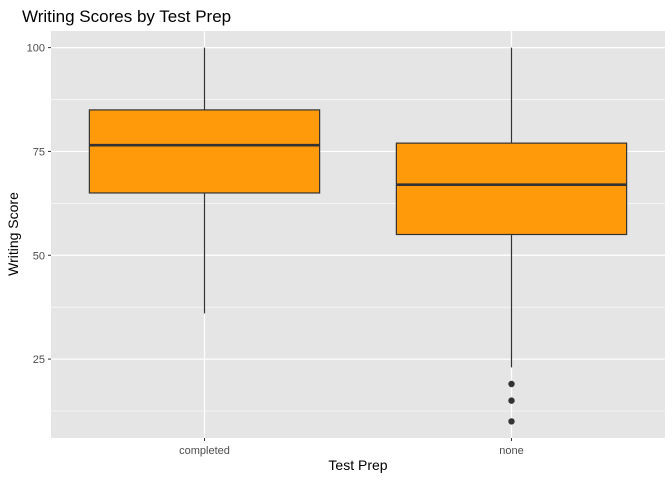  Describe the element at coordinates (357, 465) in the screenshot. I see `x-axis-title: Test Prep` at that location.